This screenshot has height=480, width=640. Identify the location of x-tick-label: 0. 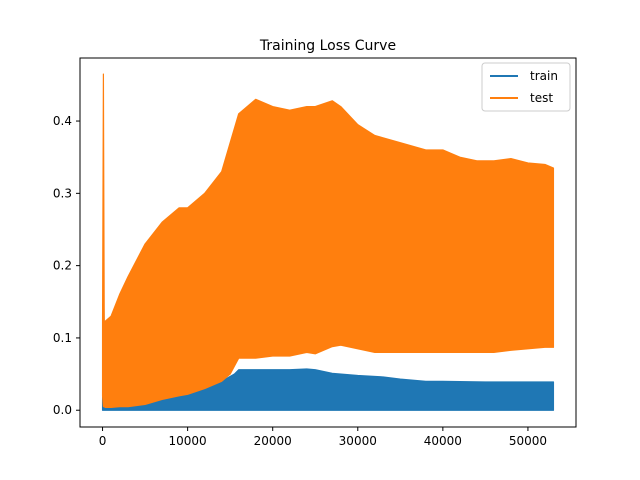
(103, 441).